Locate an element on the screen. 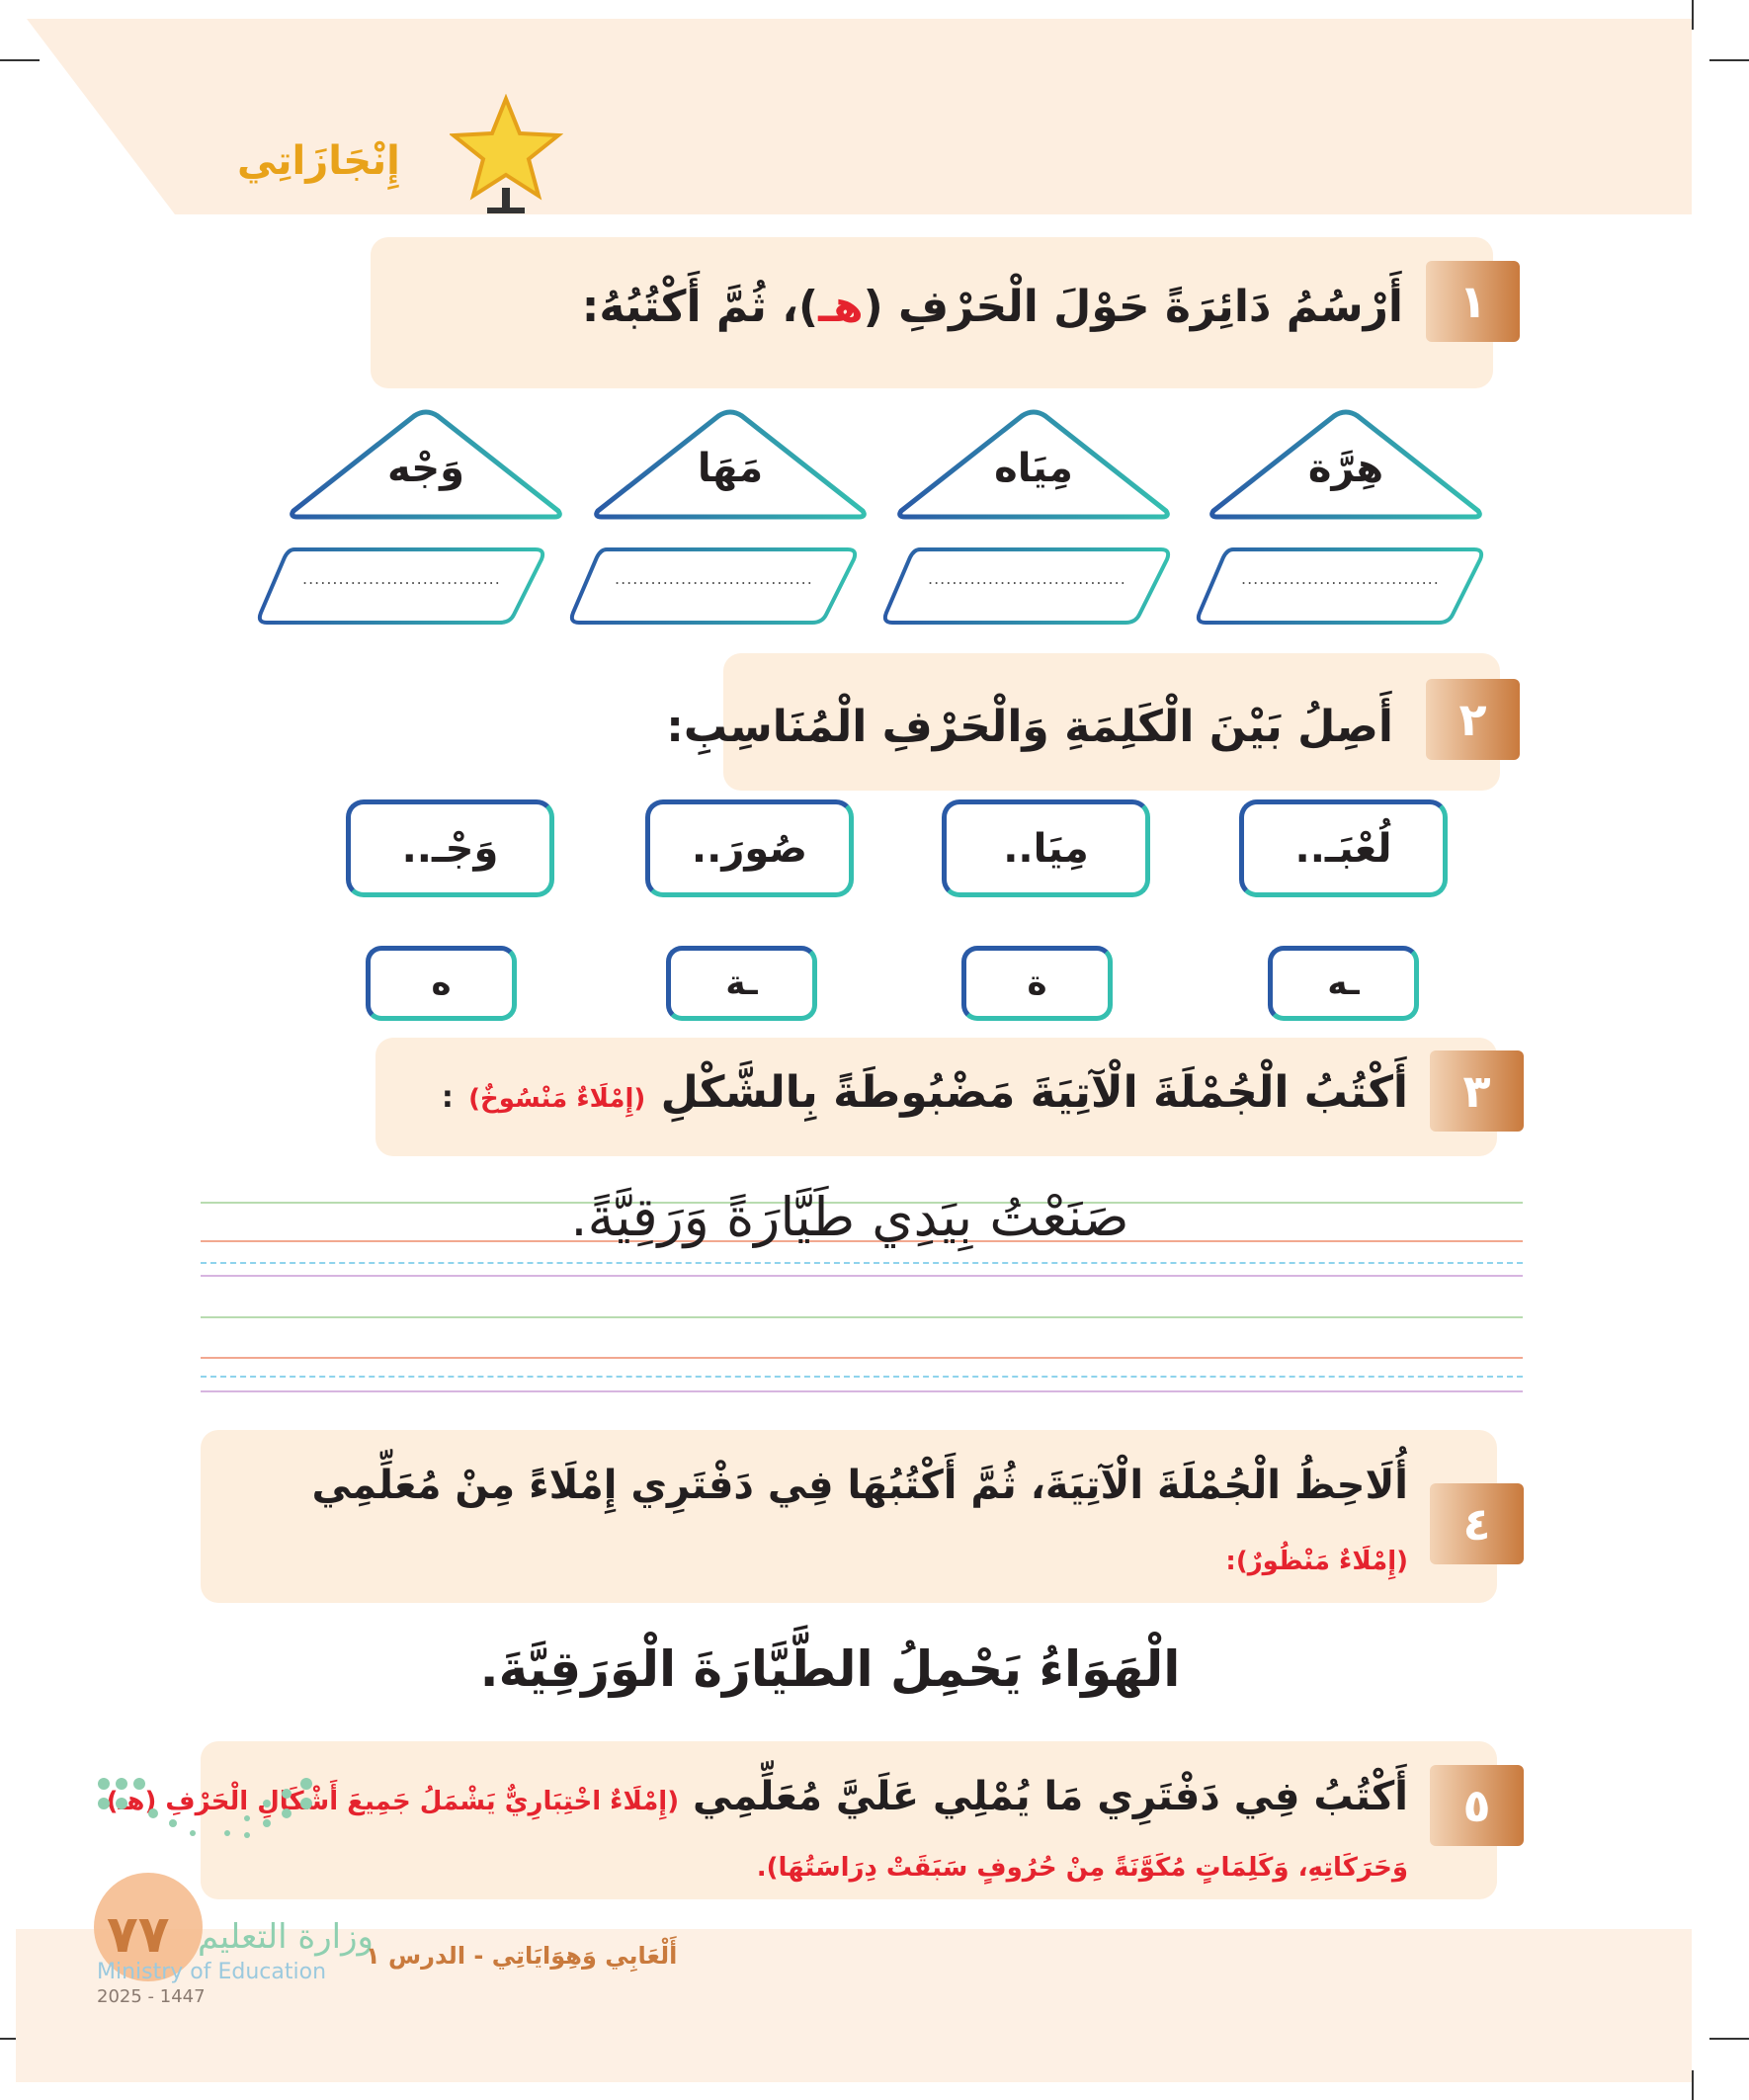 Image resolution: width=1749 pixels, height=2100 pixels. q2-number-badge: ٢ is located at coordinates (1473, 719).